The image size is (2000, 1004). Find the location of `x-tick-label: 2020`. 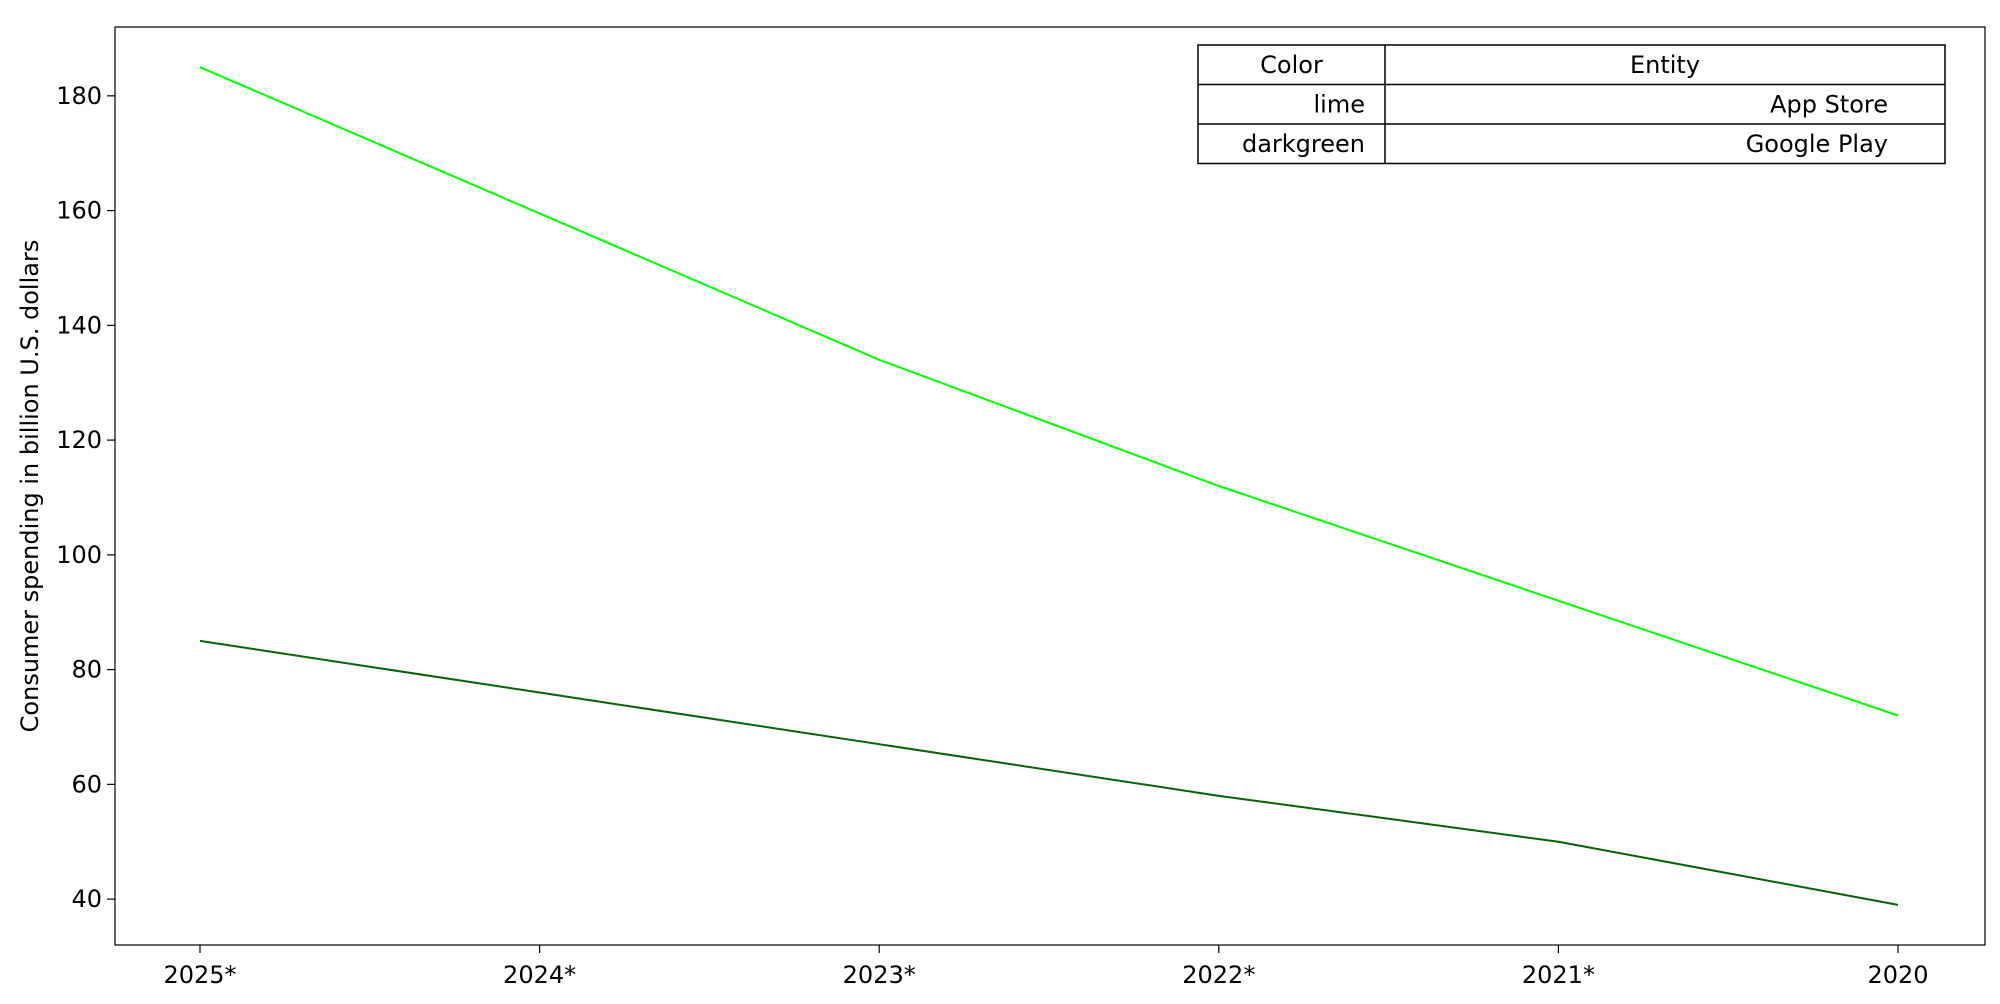

x-tick-label: 2020 is located at coordinates (1897, 975).